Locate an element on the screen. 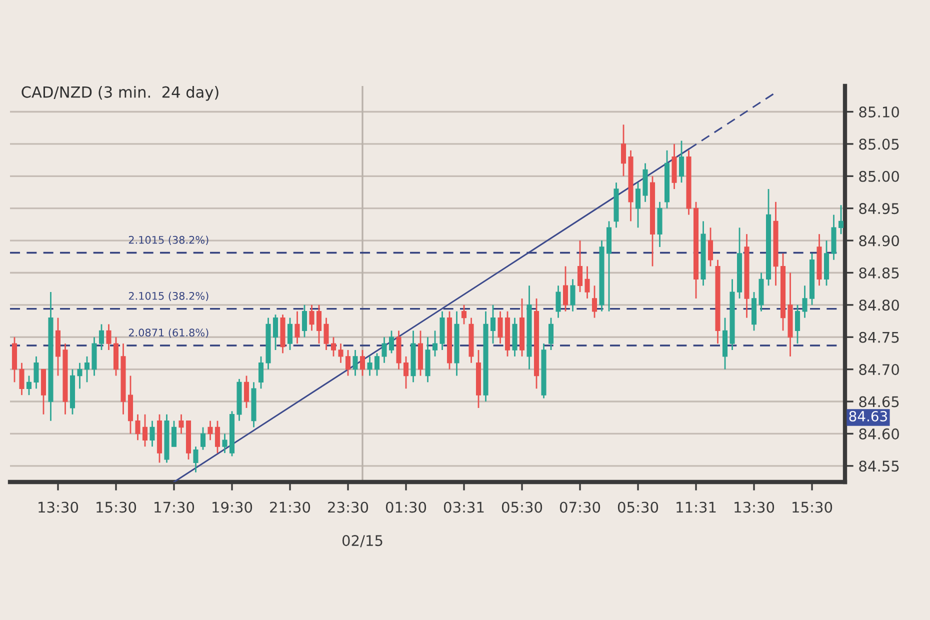 The height and width of the screenshot is (620, 930). y-tick-label: 84.55 is located at coordinates (879, 466).